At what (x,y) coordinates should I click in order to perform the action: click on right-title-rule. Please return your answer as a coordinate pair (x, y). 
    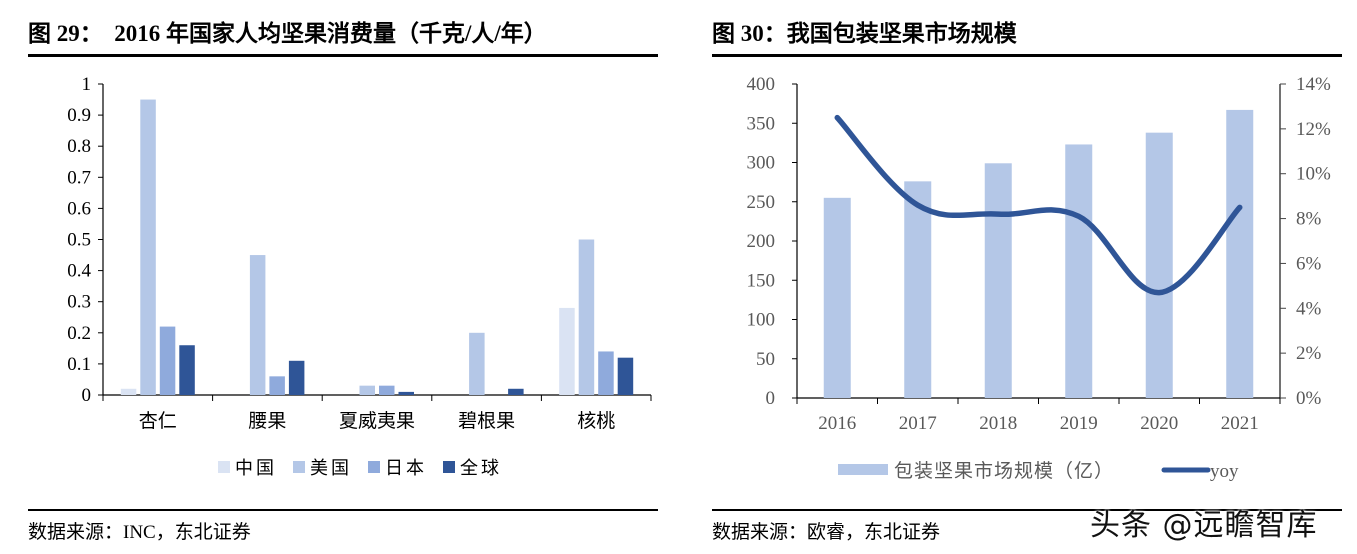
    Looking at the image, I should click on (1027, 55).